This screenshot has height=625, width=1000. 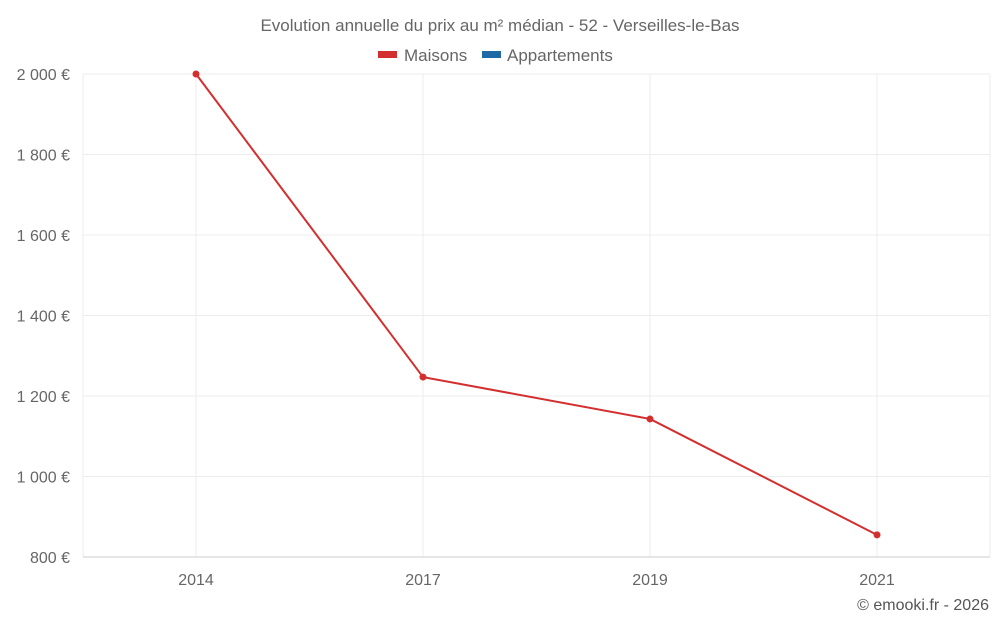 I want to click on x-tick-label: 2019, so click(x=650, y=580).